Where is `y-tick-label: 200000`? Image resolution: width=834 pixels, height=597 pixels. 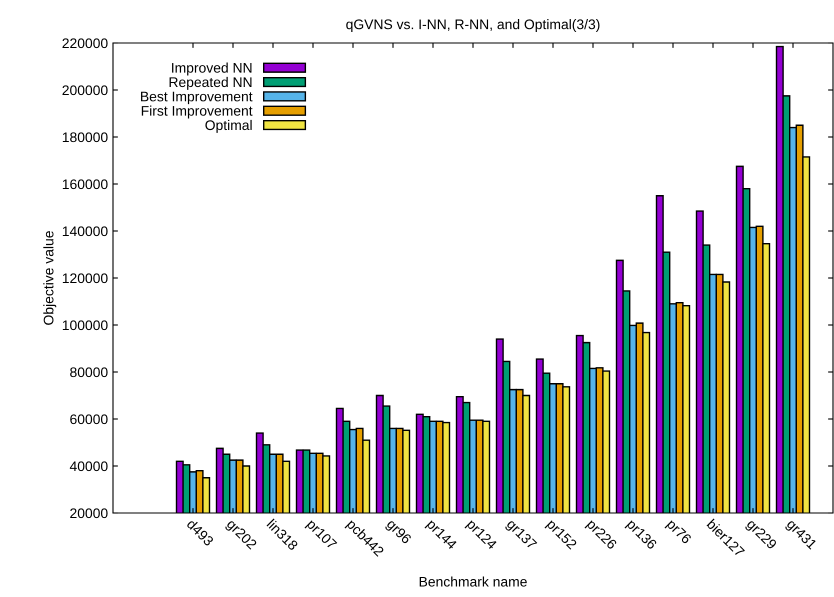 y-tick-label: 200000 is located at coordinates (85, 90).